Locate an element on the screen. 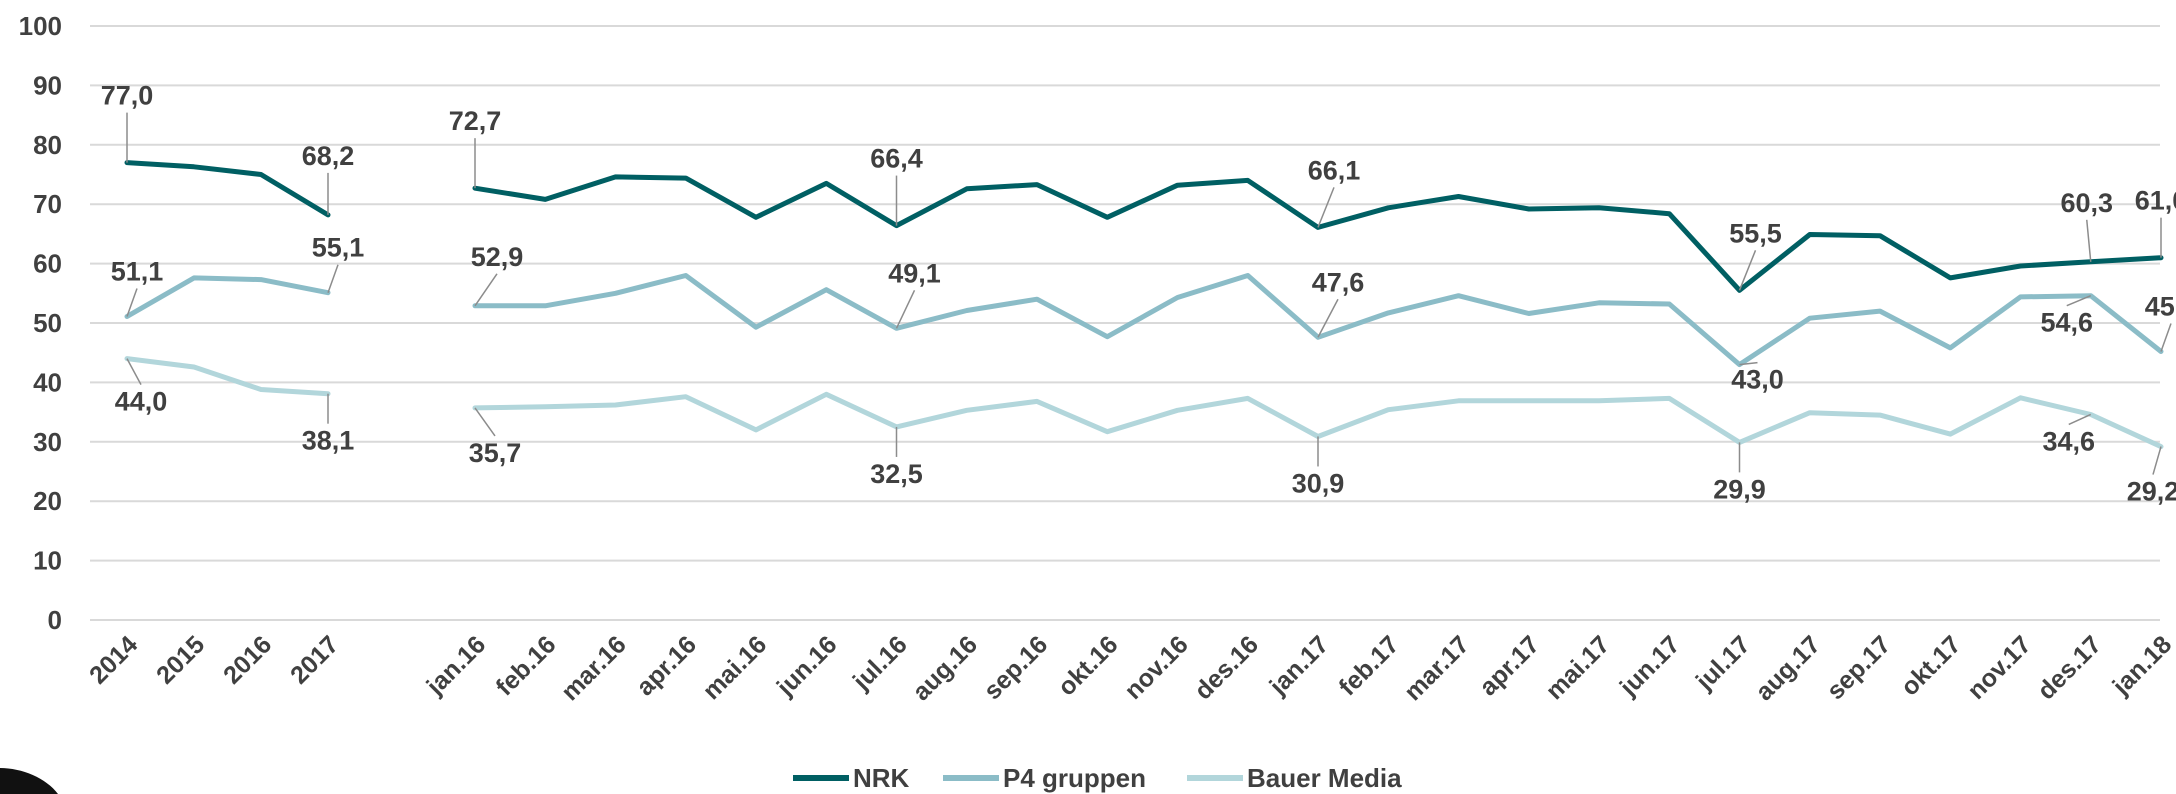  y-tick-label: 60 is located at coordinates (47, 264).